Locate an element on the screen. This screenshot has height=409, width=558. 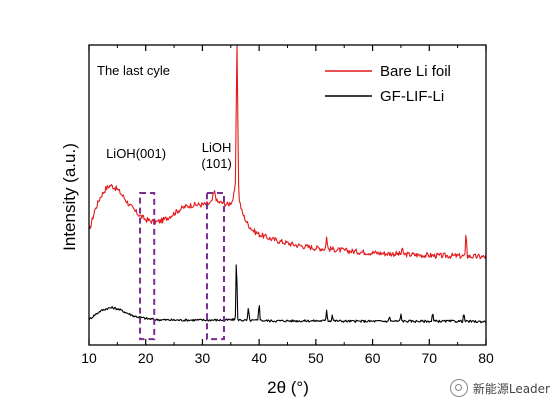
x-tick-label-20: 20 is located at coordinates (146, 358).